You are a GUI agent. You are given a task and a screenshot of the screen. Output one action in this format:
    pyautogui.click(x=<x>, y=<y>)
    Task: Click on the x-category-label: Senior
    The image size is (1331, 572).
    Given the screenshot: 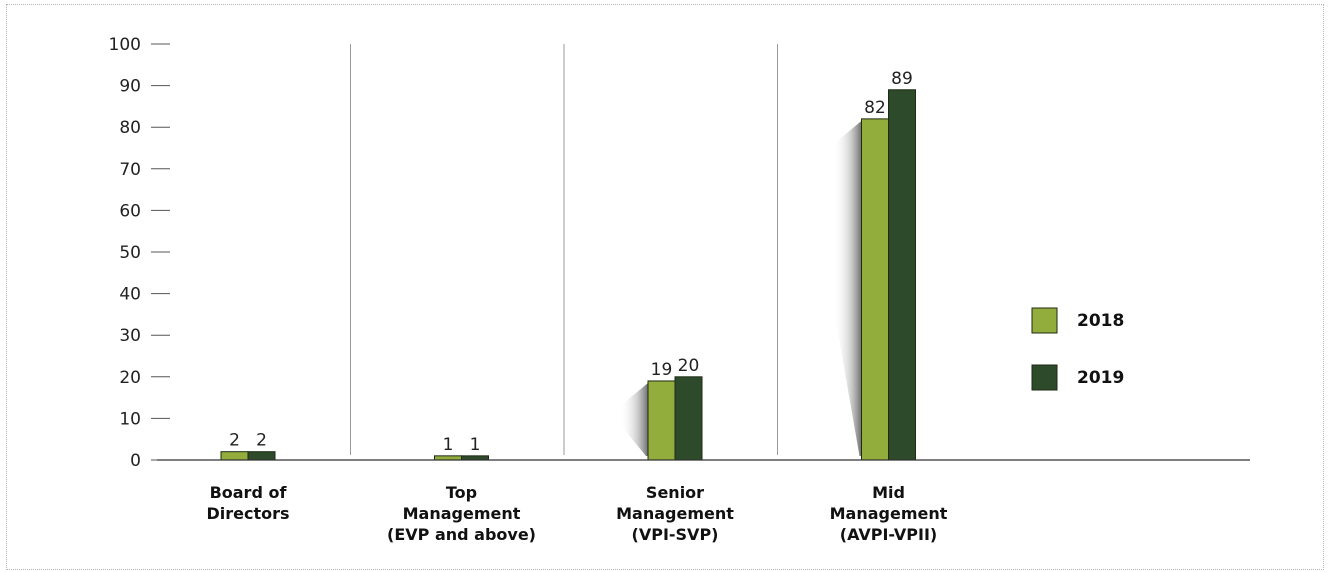 What is the action you would take?
    pyautogui.click(x=675, y=492)
    